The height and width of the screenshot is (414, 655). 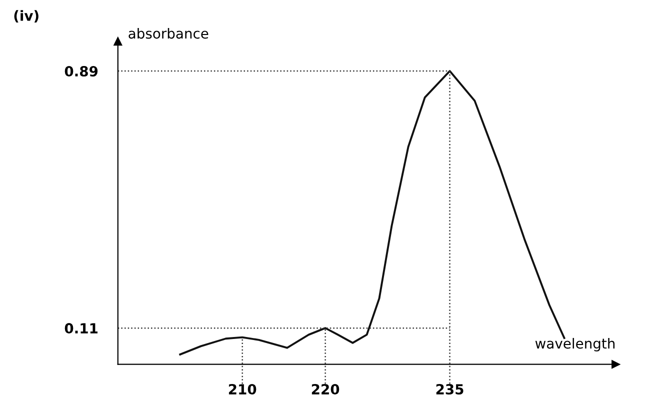 What do you see at coordinates (242, 389) in the screenshot?
I see `x-tick-label: 210` at bounding box center [242, 389].